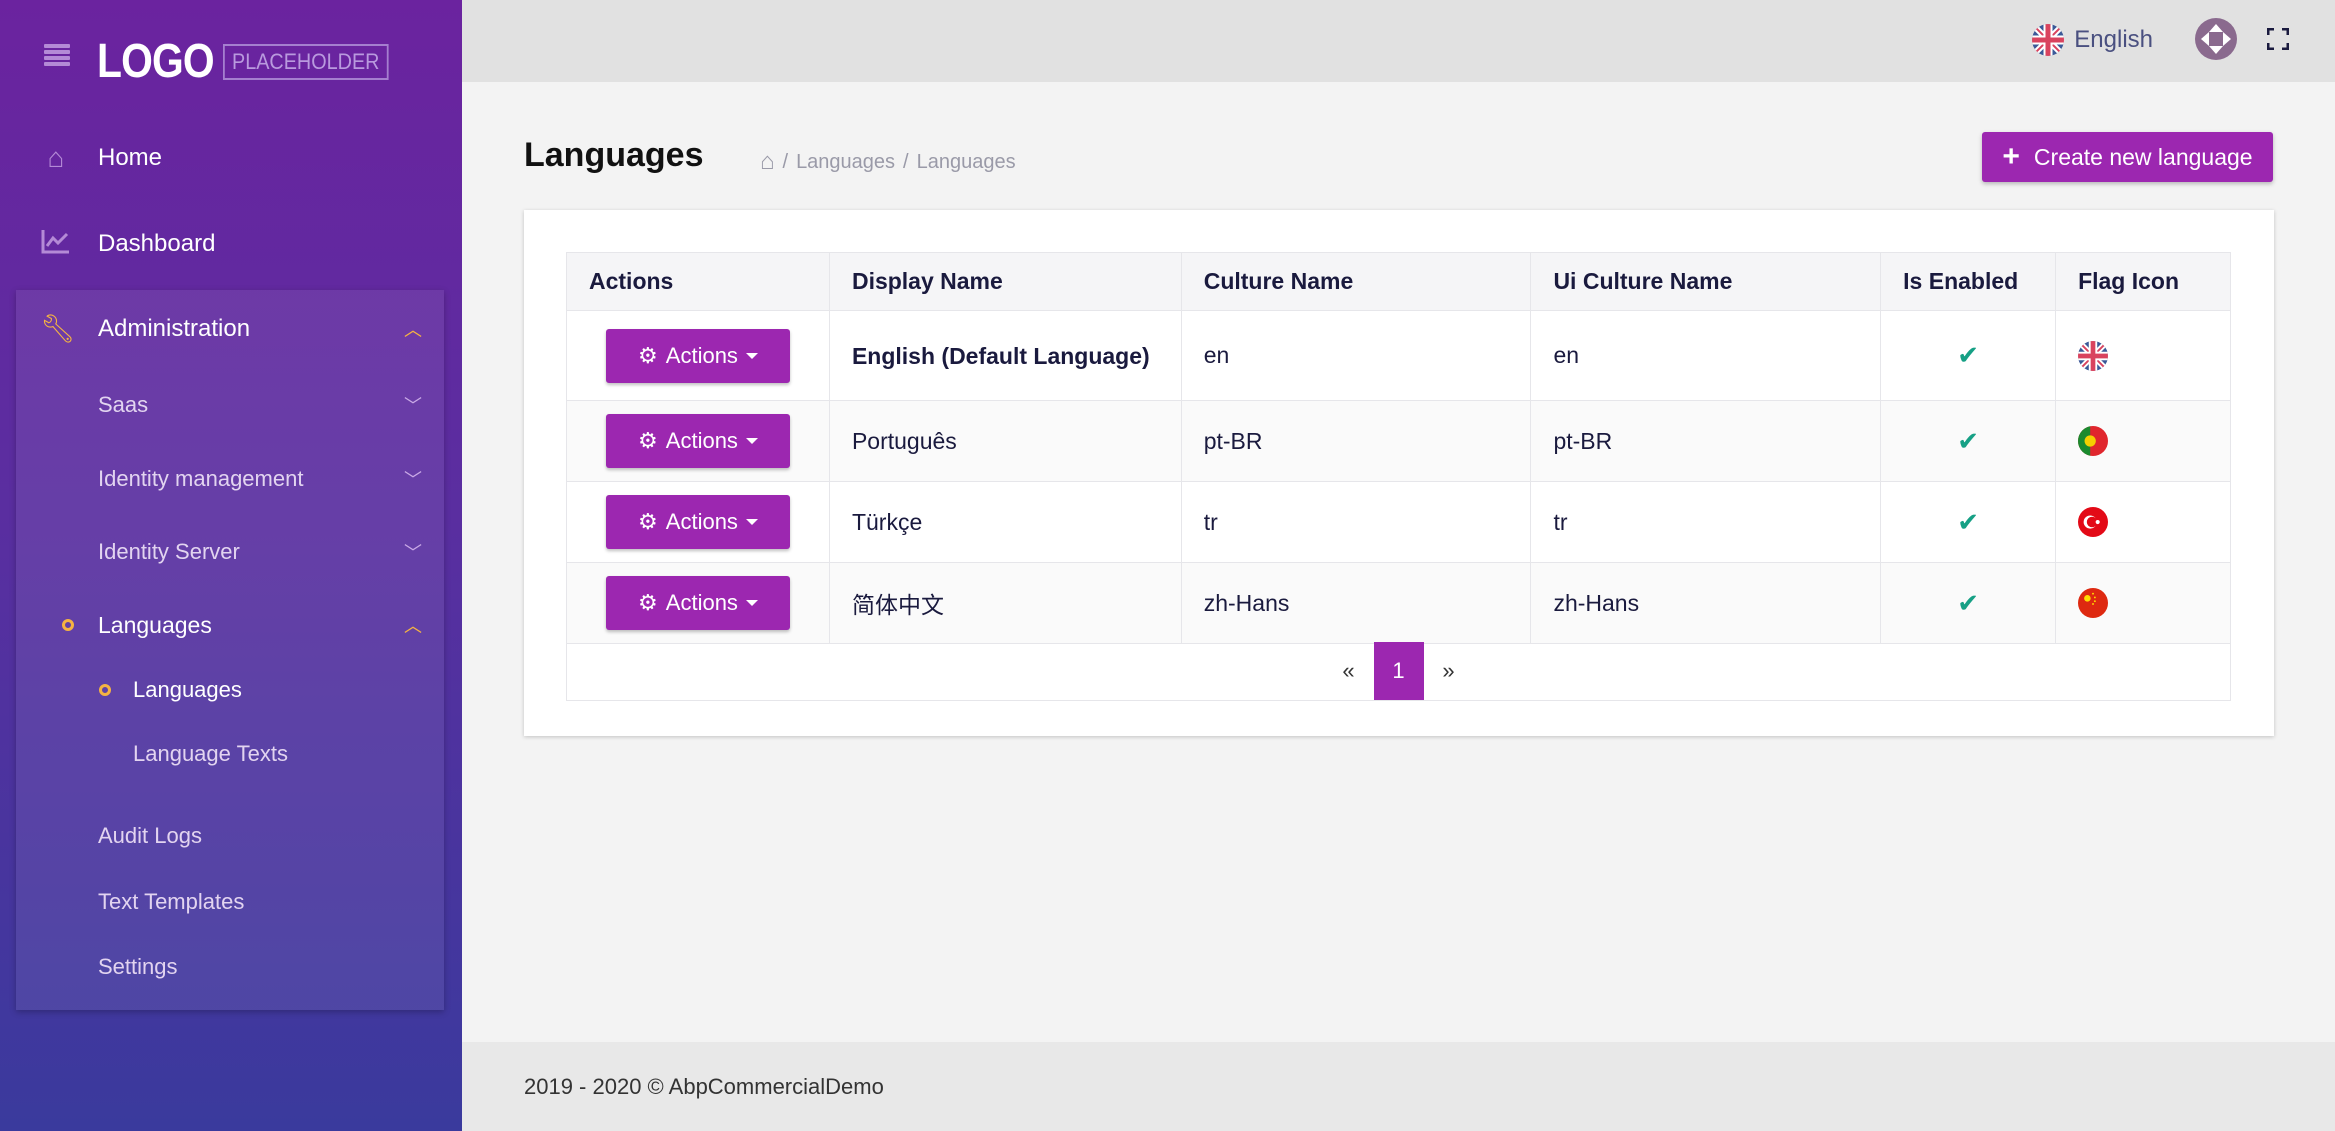 This screenshot has height=1131, width=2335. What do you see at coordinates (231, 158) in the screenshot?
I see `sidebar-item-home: ⌂ Home` at bounding box center [231, 158].